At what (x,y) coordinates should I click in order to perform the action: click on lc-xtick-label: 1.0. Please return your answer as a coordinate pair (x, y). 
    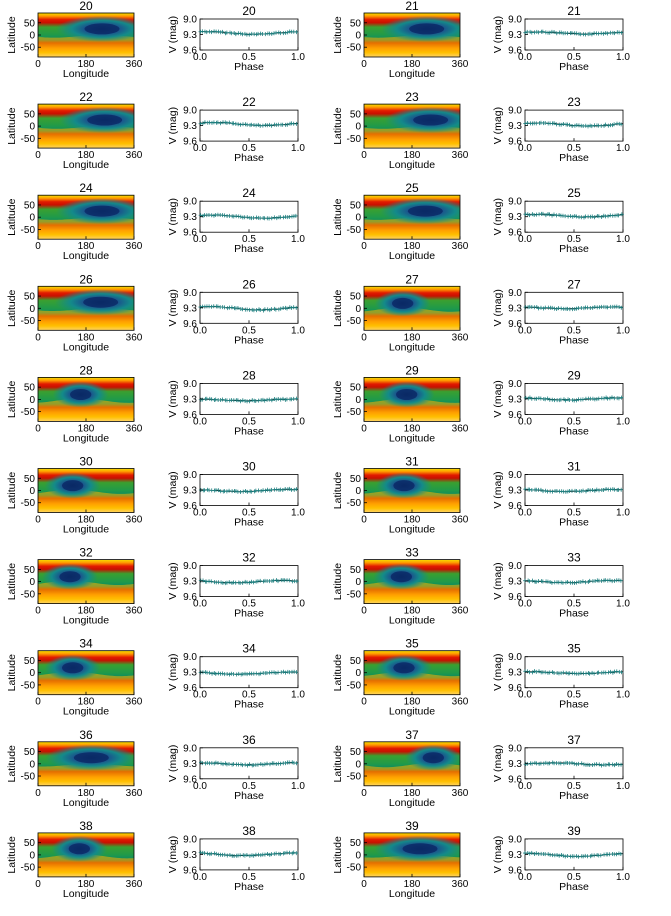
    Looking at the image, I should click on (623, 57).